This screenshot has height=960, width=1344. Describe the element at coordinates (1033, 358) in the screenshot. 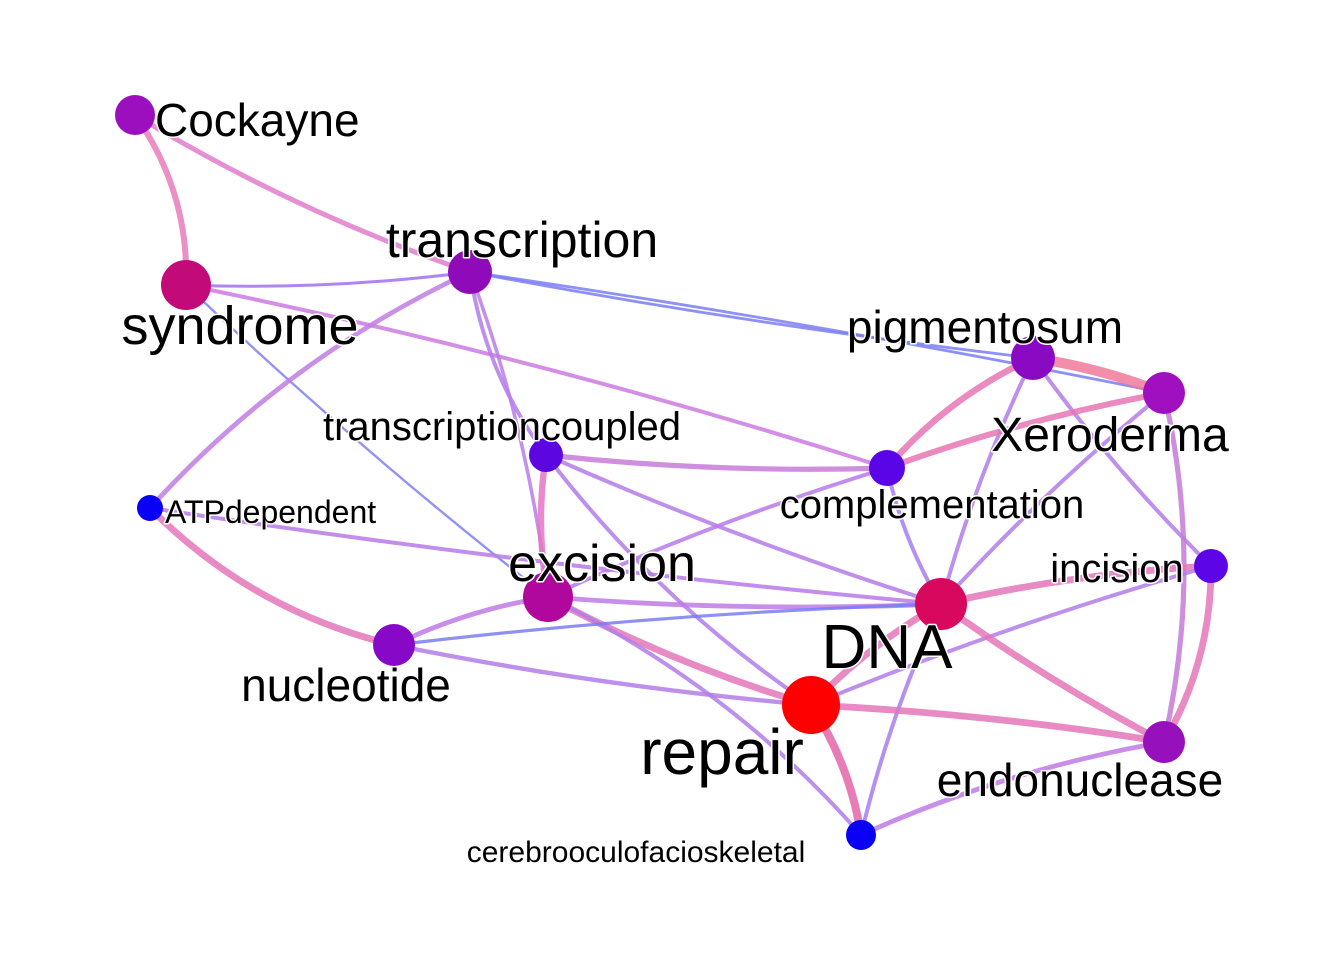

I see `node-pigmentosum` at that location.